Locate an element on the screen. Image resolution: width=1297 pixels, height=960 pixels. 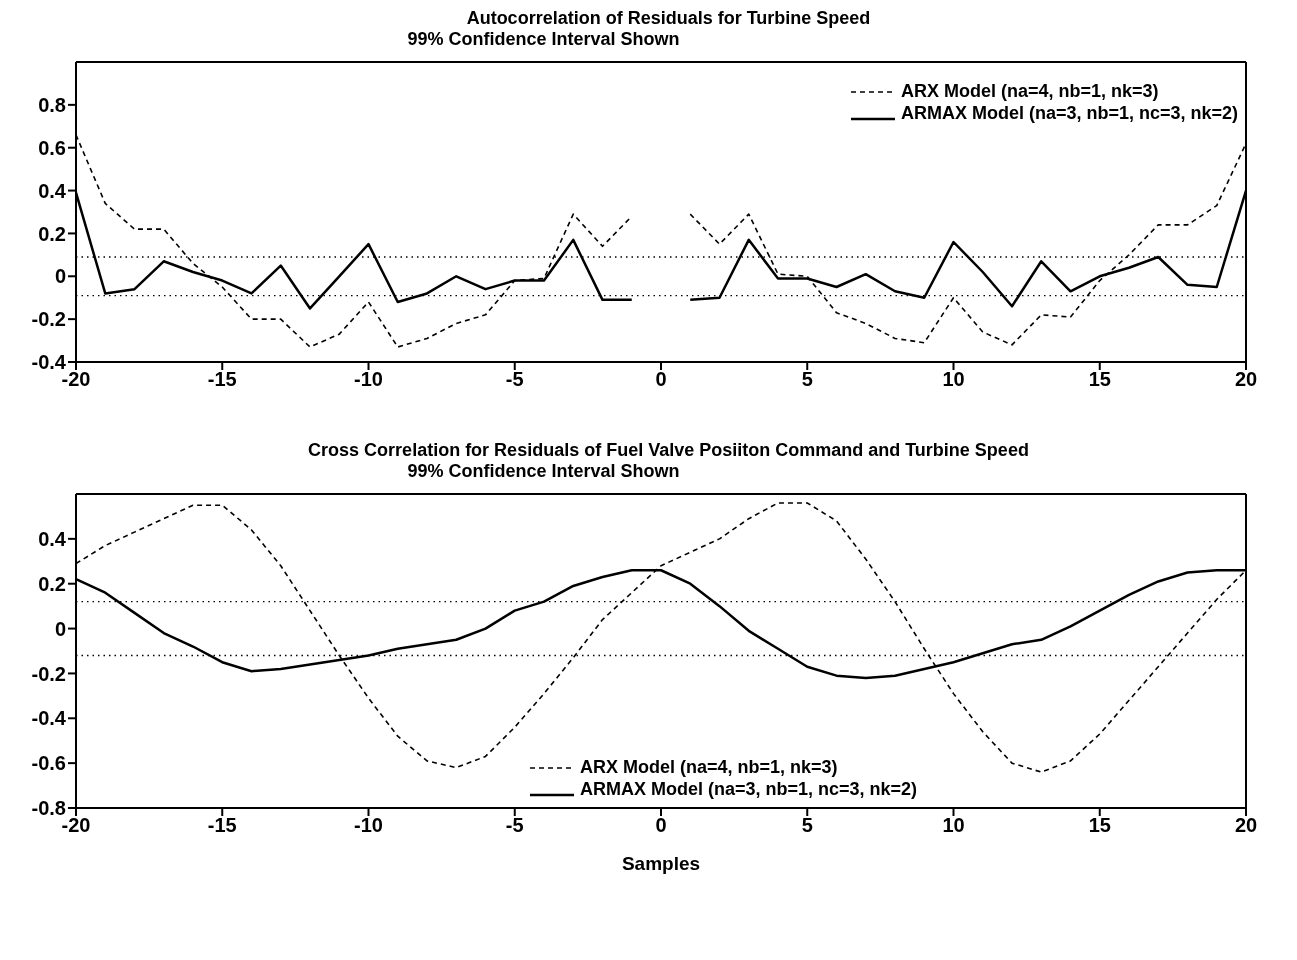
y-tick-label: 0.8 is located at coordinates (52, 104).